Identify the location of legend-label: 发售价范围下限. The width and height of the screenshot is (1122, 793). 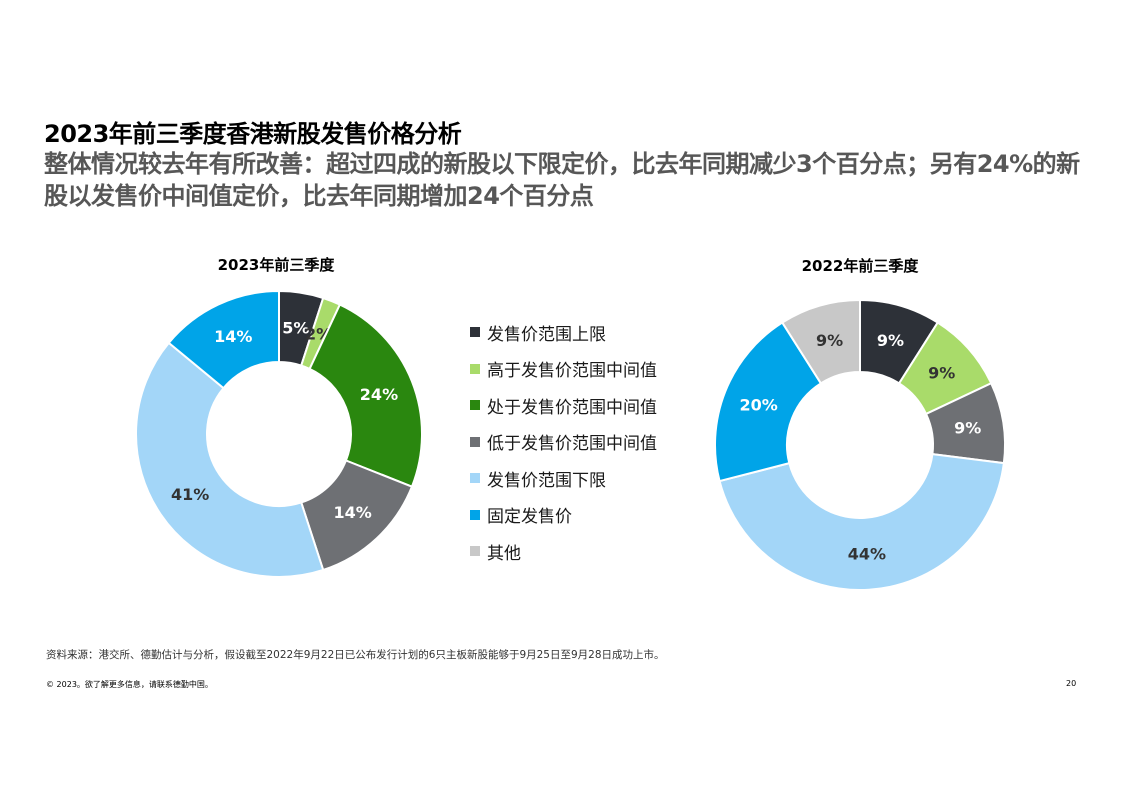
(546, 480).